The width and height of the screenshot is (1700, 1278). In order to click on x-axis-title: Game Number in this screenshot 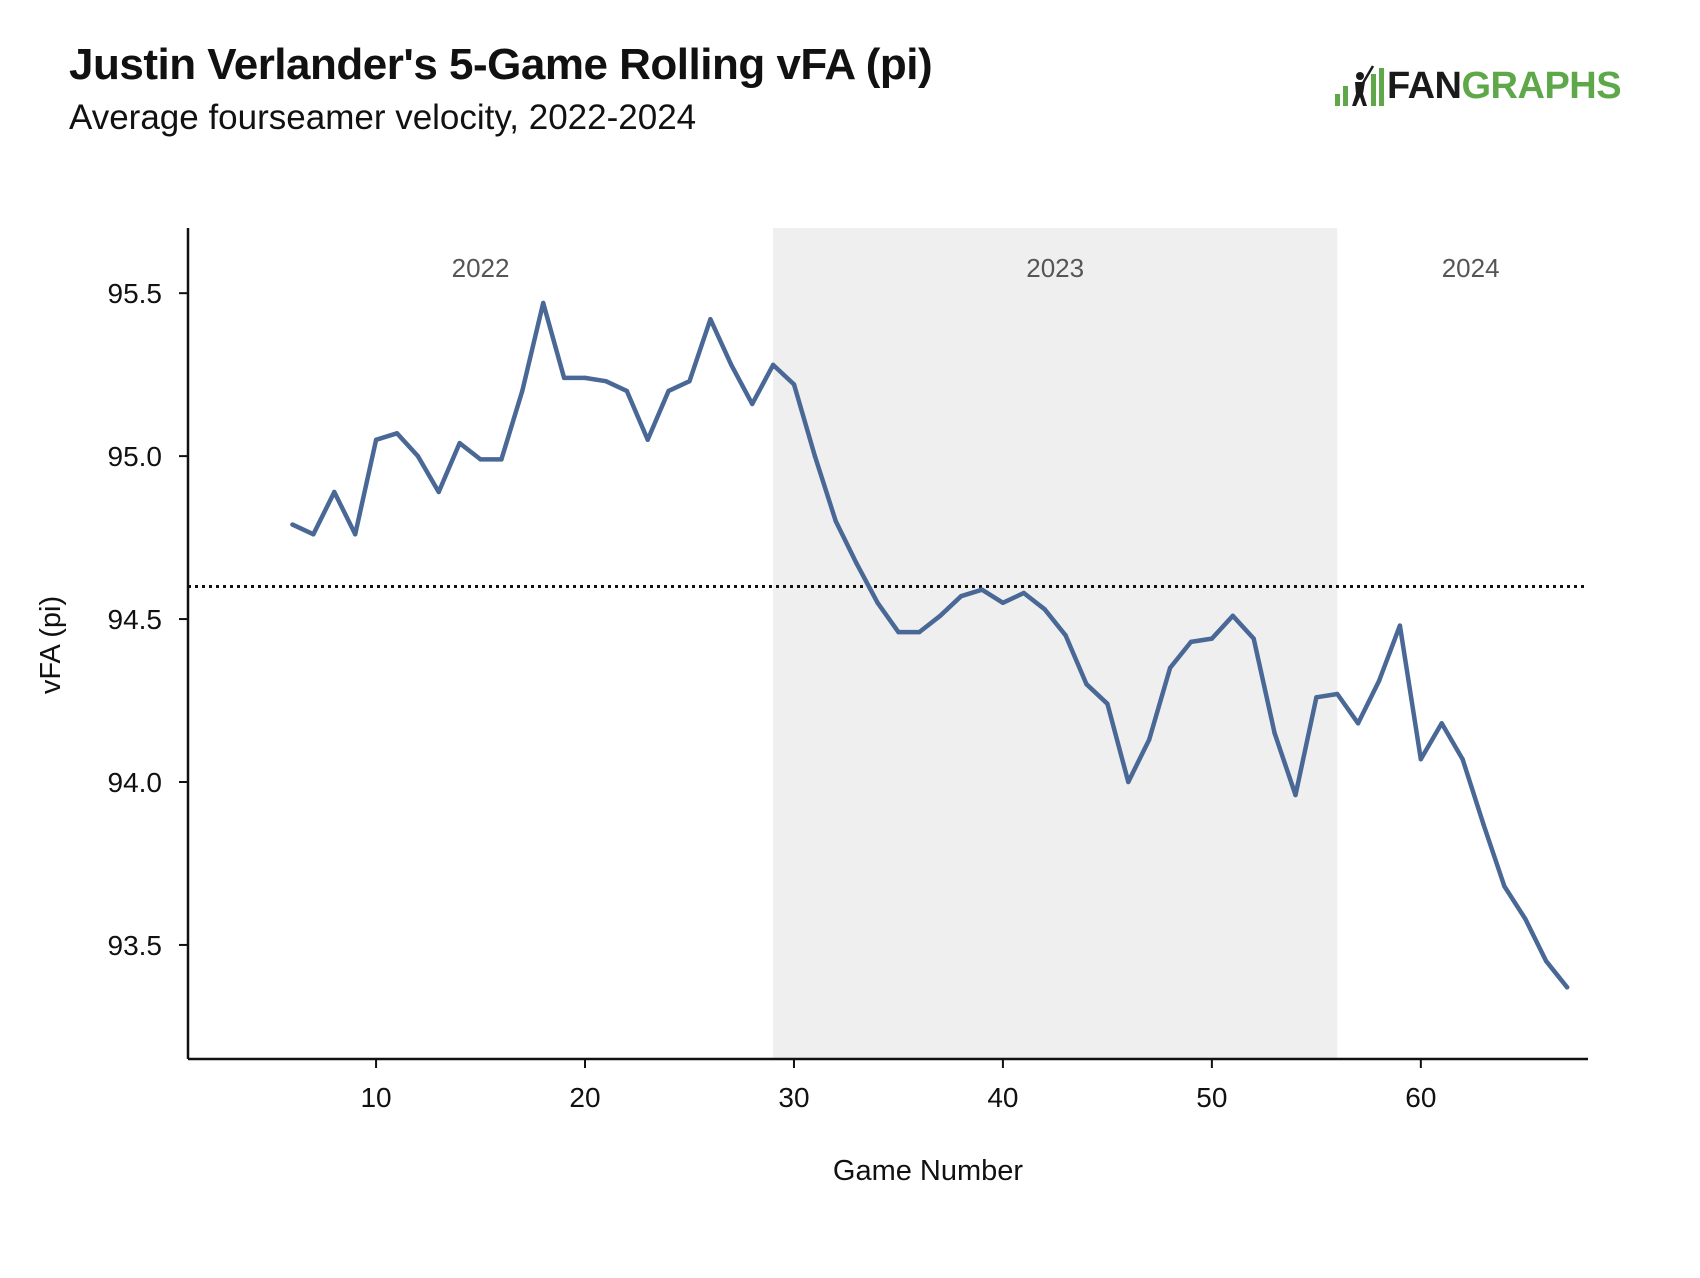, I will do `click(928, 1171)`.